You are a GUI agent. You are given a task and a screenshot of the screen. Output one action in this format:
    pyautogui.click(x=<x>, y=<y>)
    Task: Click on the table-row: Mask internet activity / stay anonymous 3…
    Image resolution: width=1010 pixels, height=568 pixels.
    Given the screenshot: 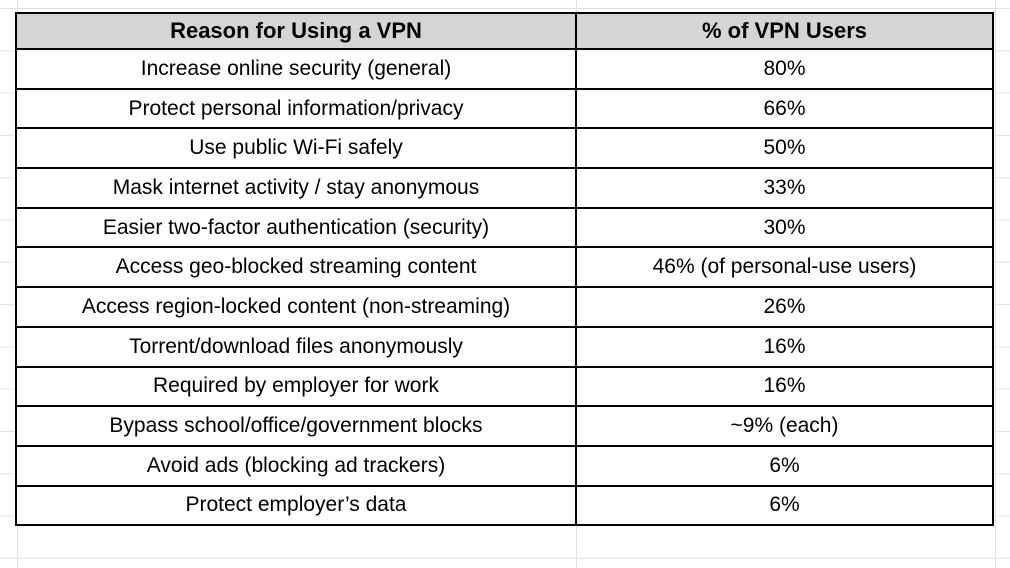 What is the action you would take?
    pyautogui.click(x=504, y=188)
    